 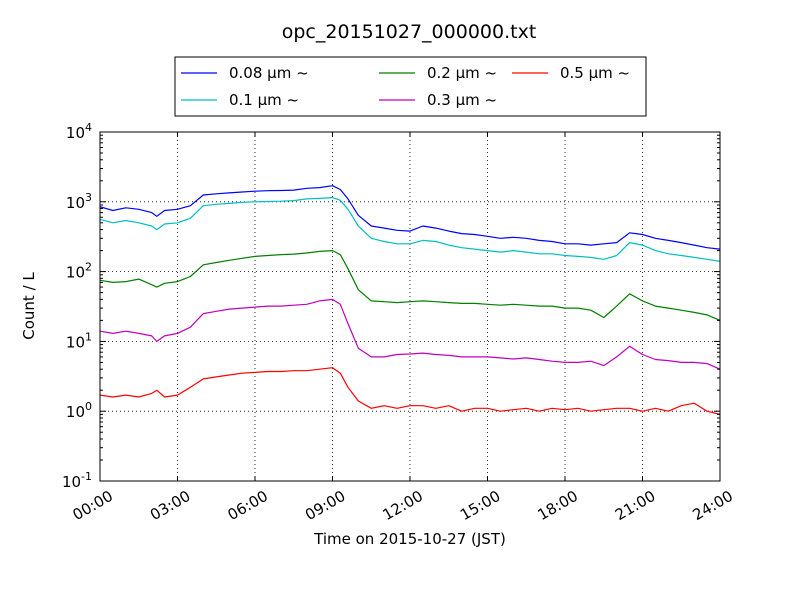 I want to click on y-tick-label: 10⁰, so click(x=79, y=410).